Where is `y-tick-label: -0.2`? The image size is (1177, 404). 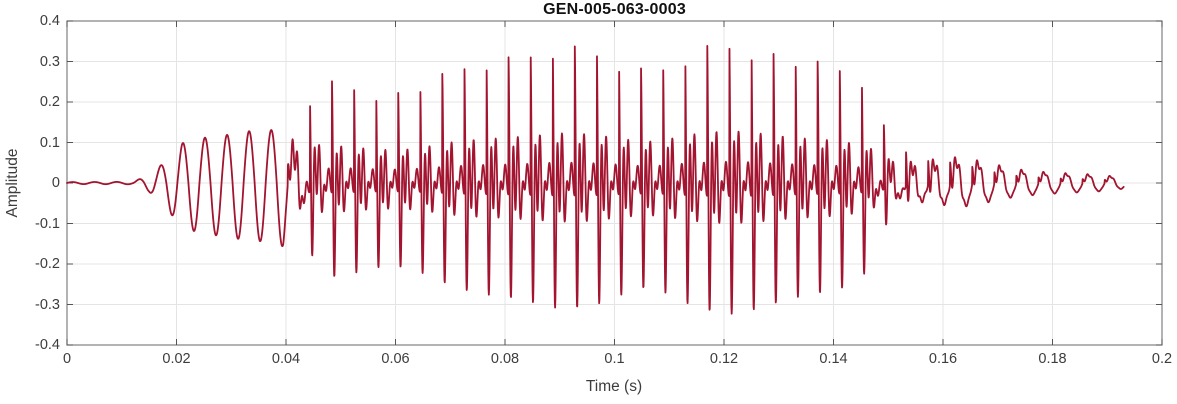 y-tick-label: -0.2 is located at coordinates (47, 264).